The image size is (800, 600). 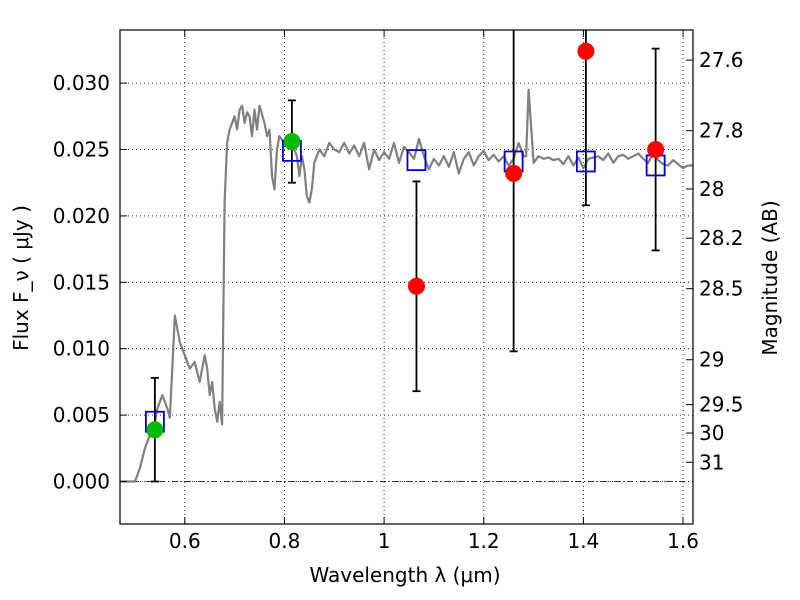 What do you see at coordinates (721, 238) in the screenshot?
I see `mag-tick-label: 28.2` at bounding box center [721, 238].